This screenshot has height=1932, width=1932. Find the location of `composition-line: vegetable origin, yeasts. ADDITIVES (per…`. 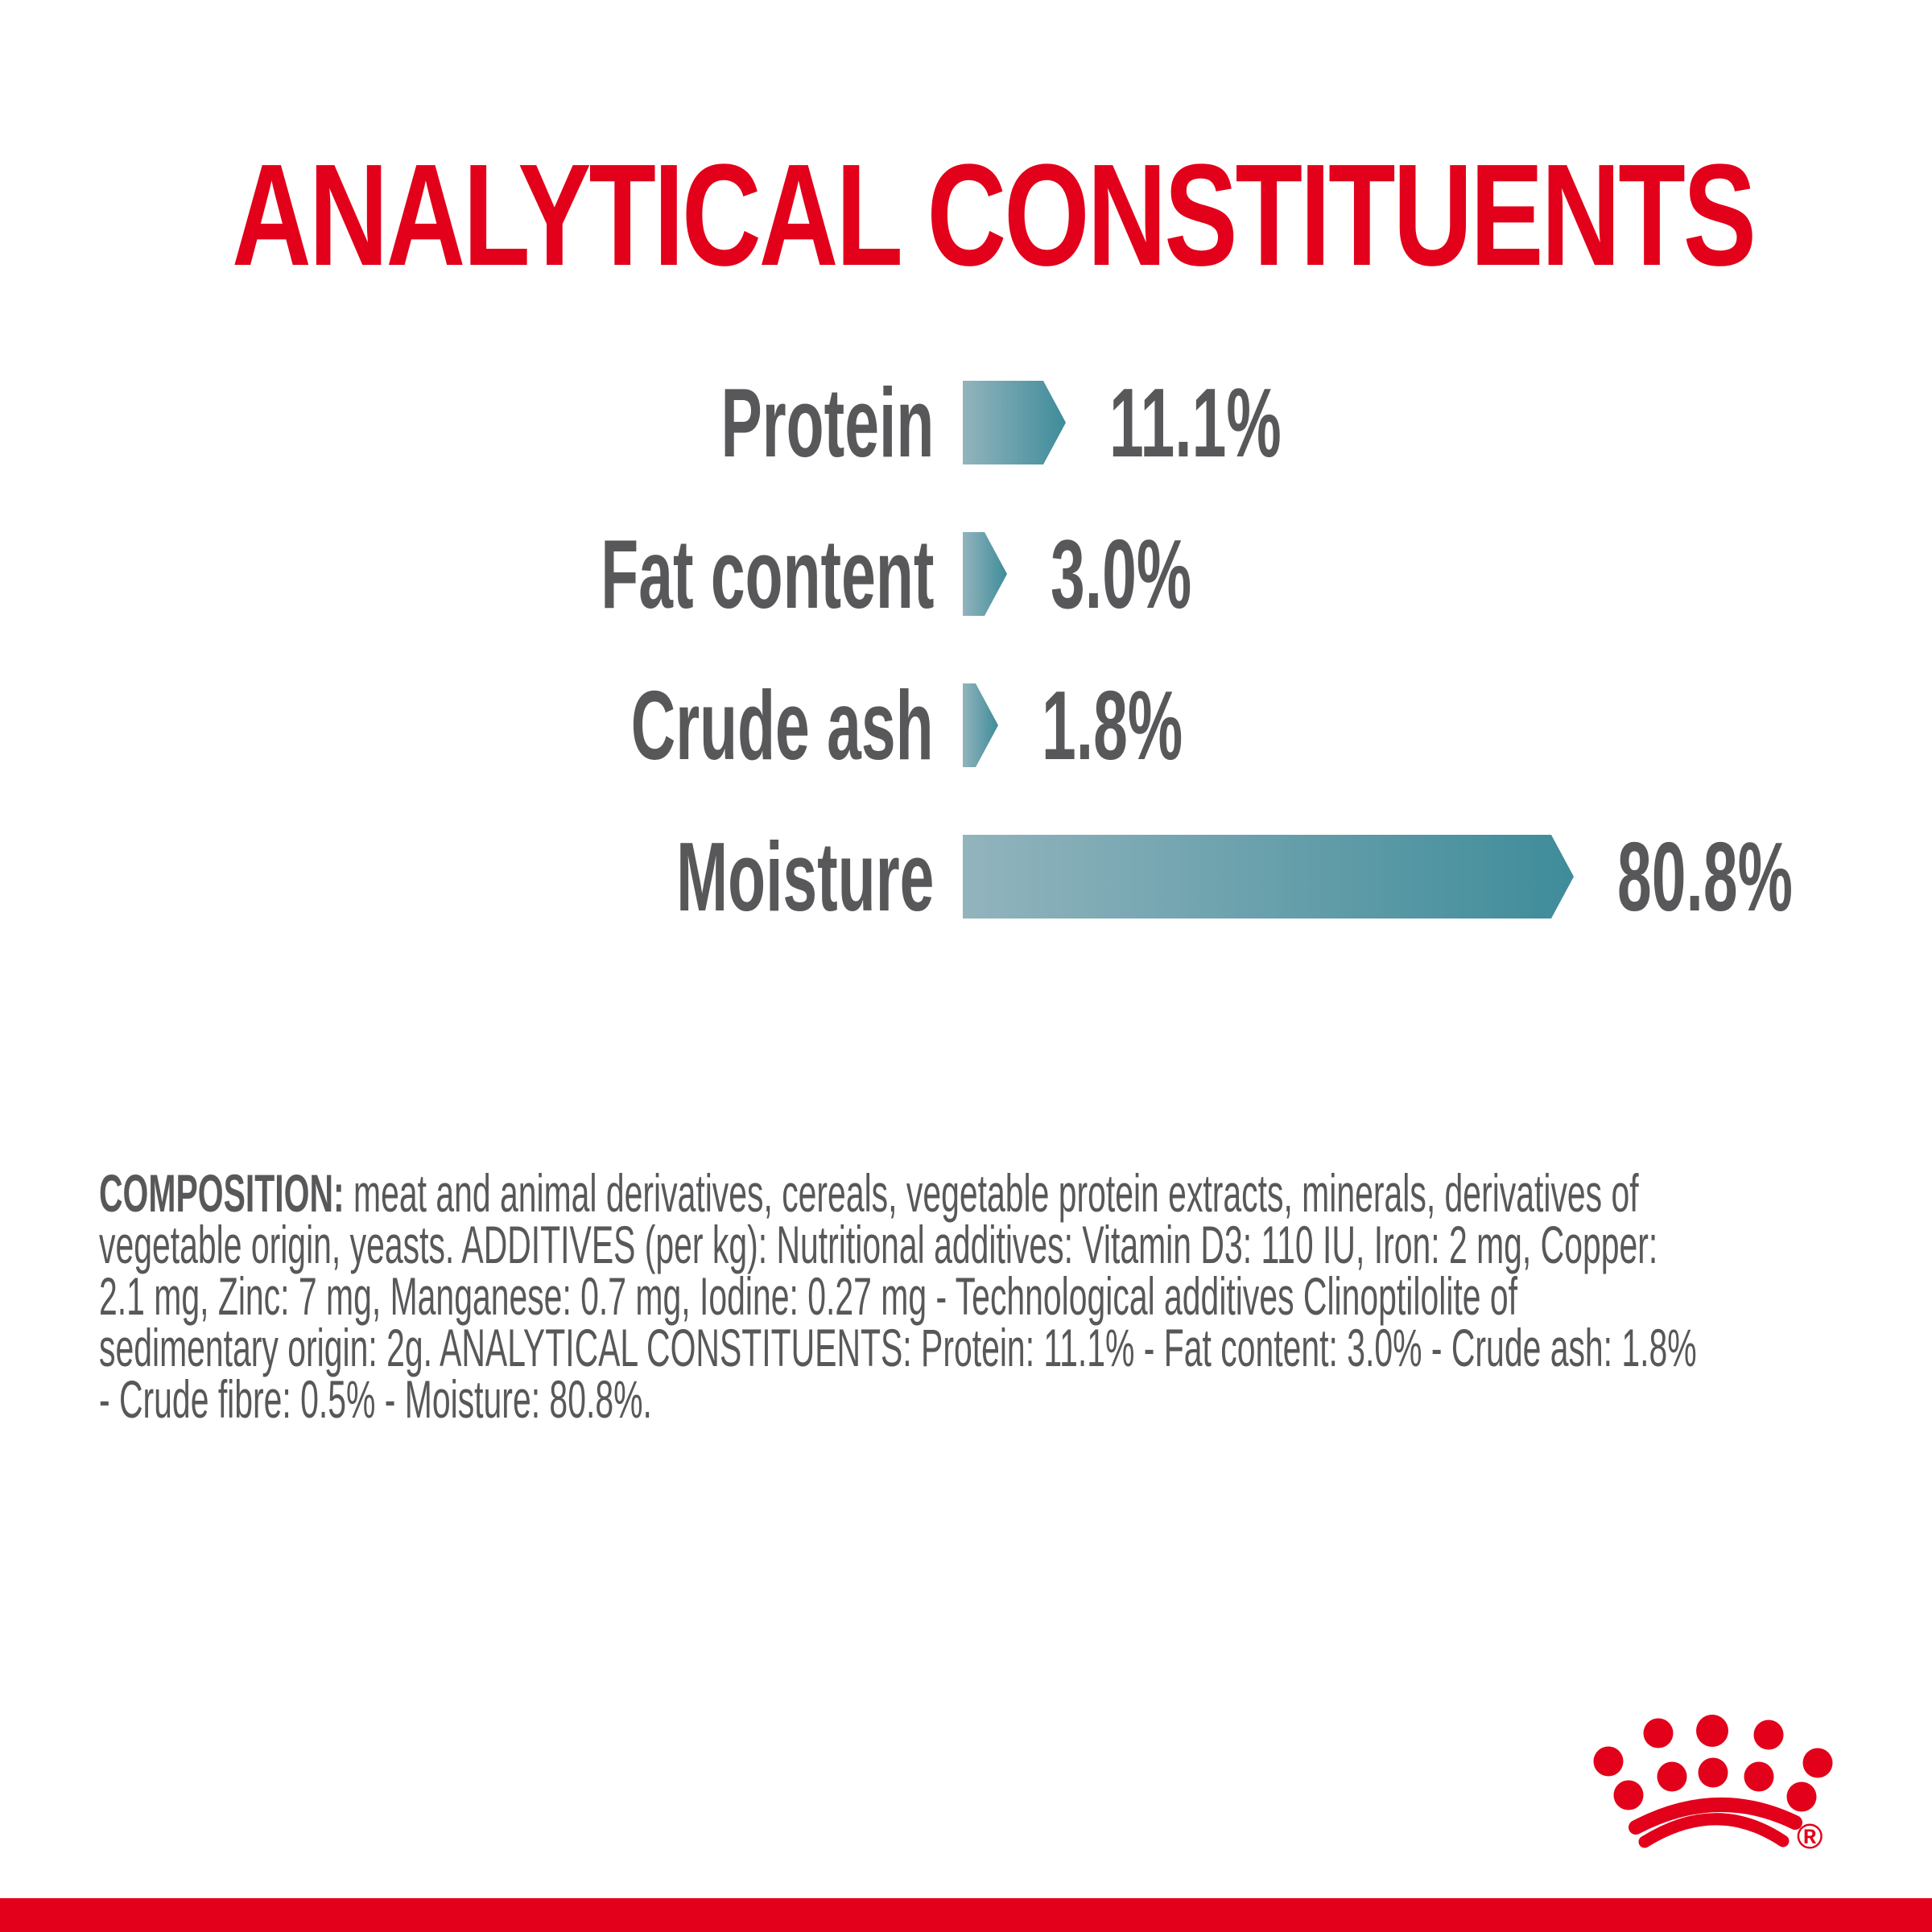

composition-line: vegetable origin, yeasts. ADDITIVES (per… is located at coordinates (878, 1244).